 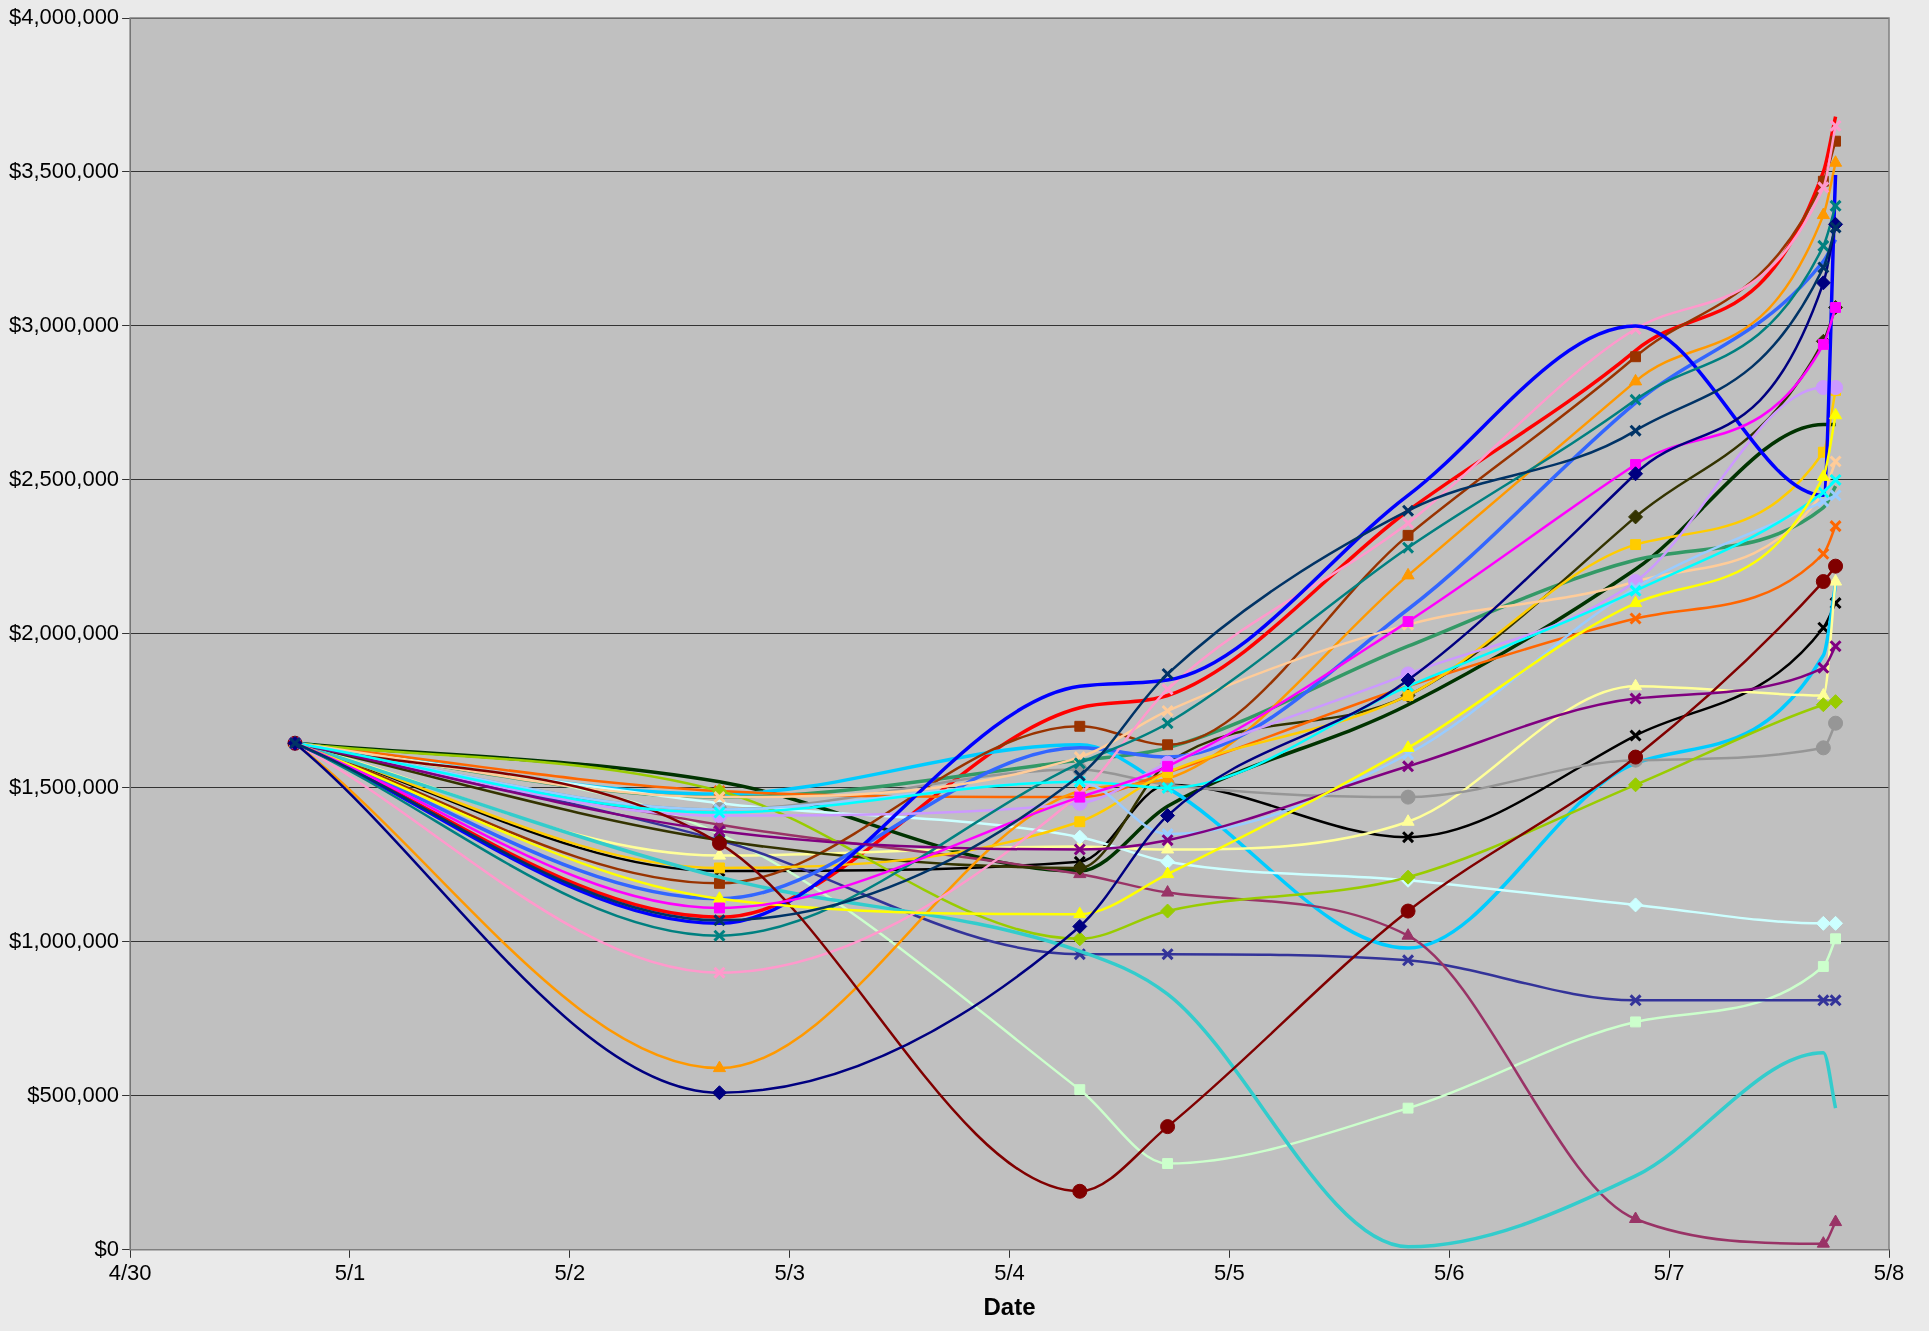 I want to click on y-tick-label: $500,000, so click(x=73, y=1094).